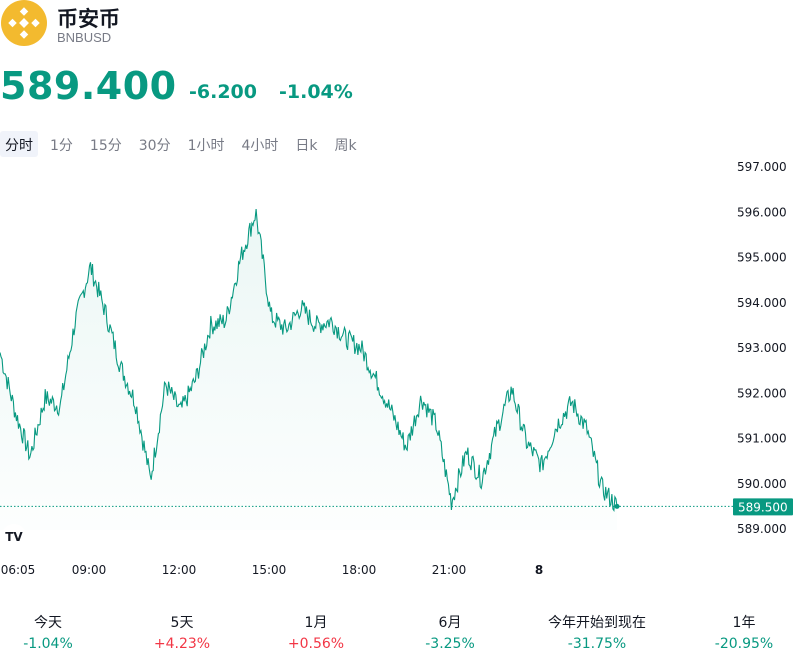 The width and height of the screenshot is (800, 660). I want to click on stat-label: 6月, so click(450, 623).